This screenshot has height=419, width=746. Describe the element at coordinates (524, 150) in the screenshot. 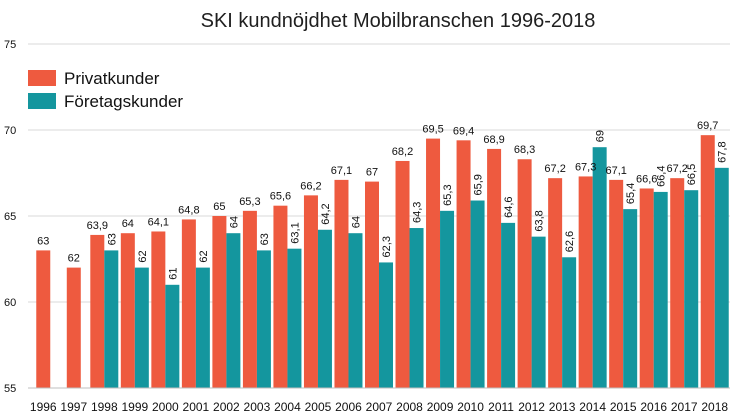

I see `data-label-privatkunder-2012: 68,3` at that location.